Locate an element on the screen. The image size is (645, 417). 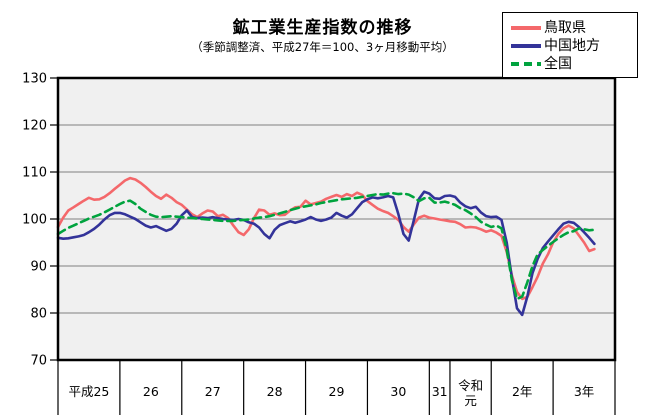
legend-item-zenkoku: 全国 is located at coordinates (571, 63).